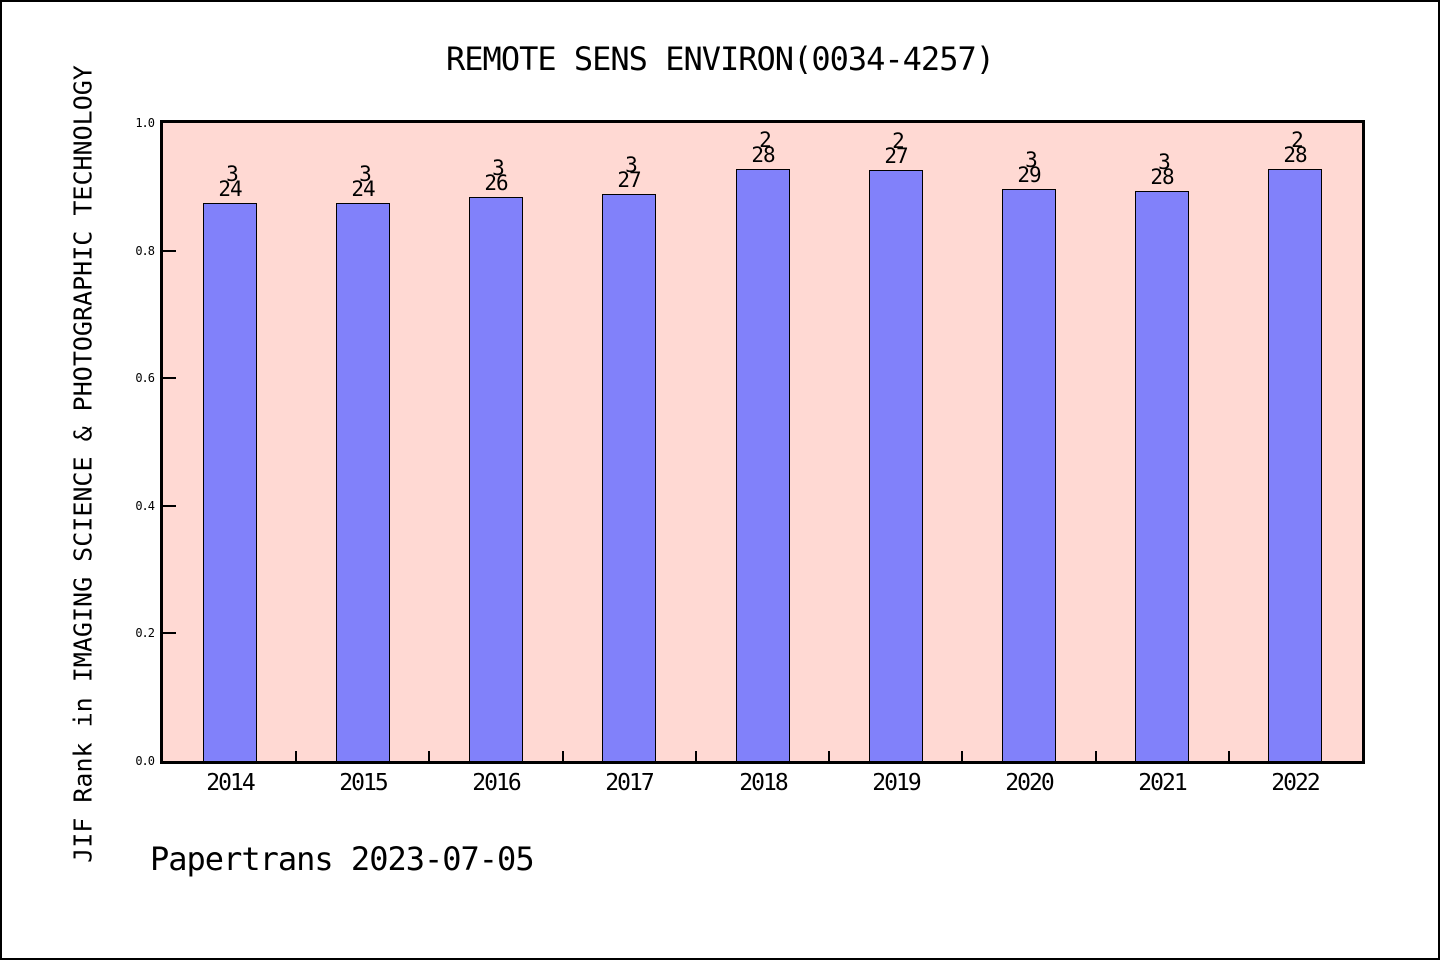 Image resolution: width=1440 pixels, height=960 pixels. What do you see at coordinates (629, 783) in the screenshot?
I see `x-tick-label-2017: 2017` at bounding box center [629, 783].